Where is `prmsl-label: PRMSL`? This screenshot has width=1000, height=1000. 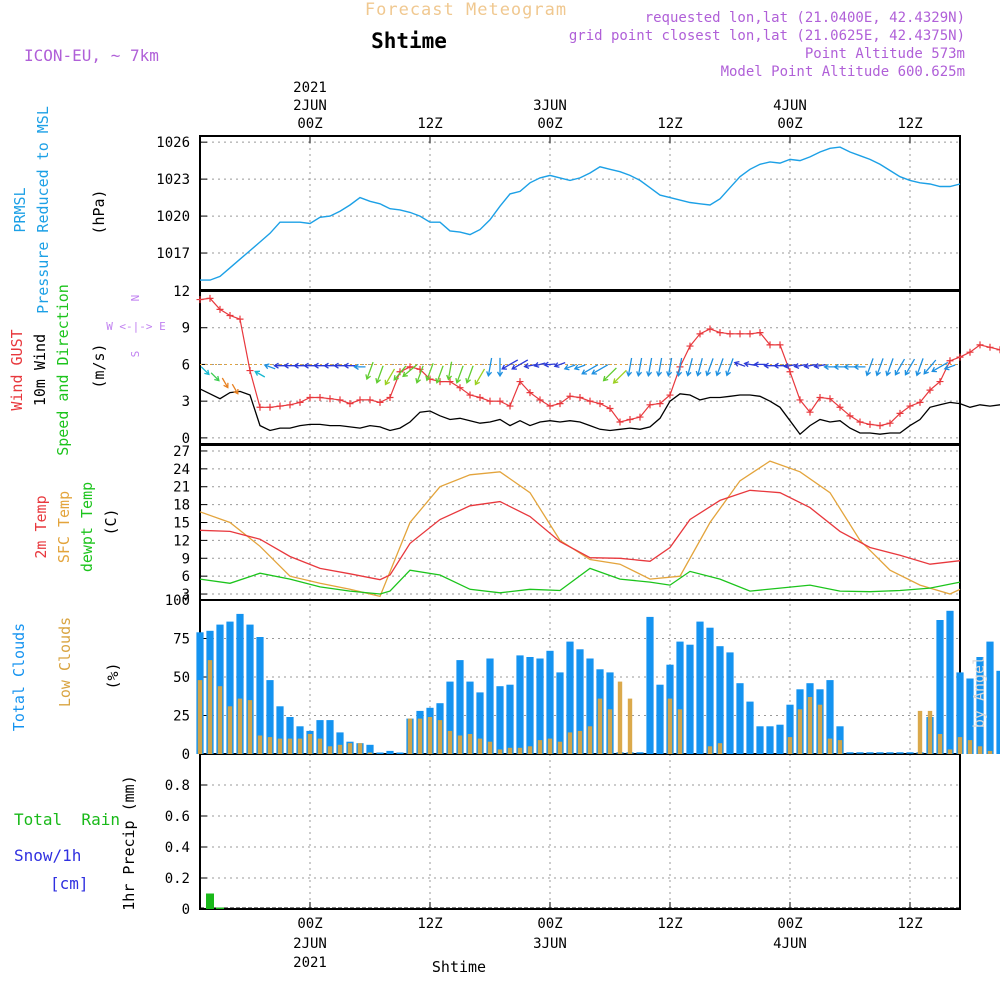
prmsl-label: PRMSL is located at coordinates (20, 209).